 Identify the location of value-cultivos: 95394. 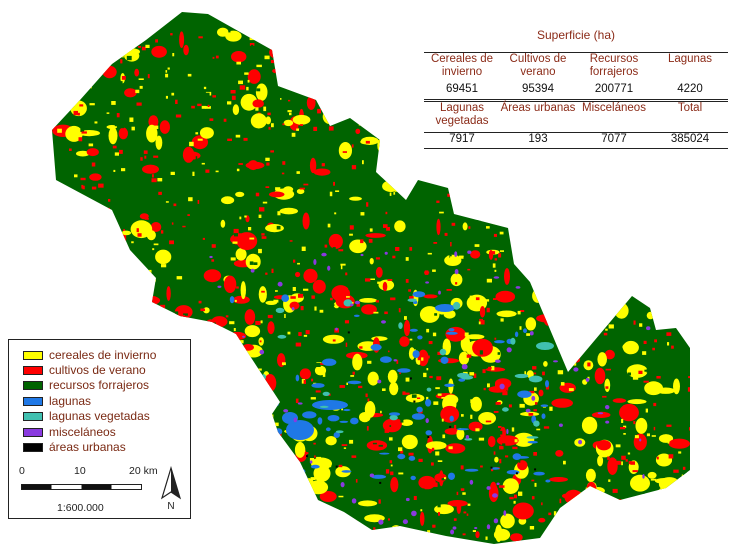
(538, 89).